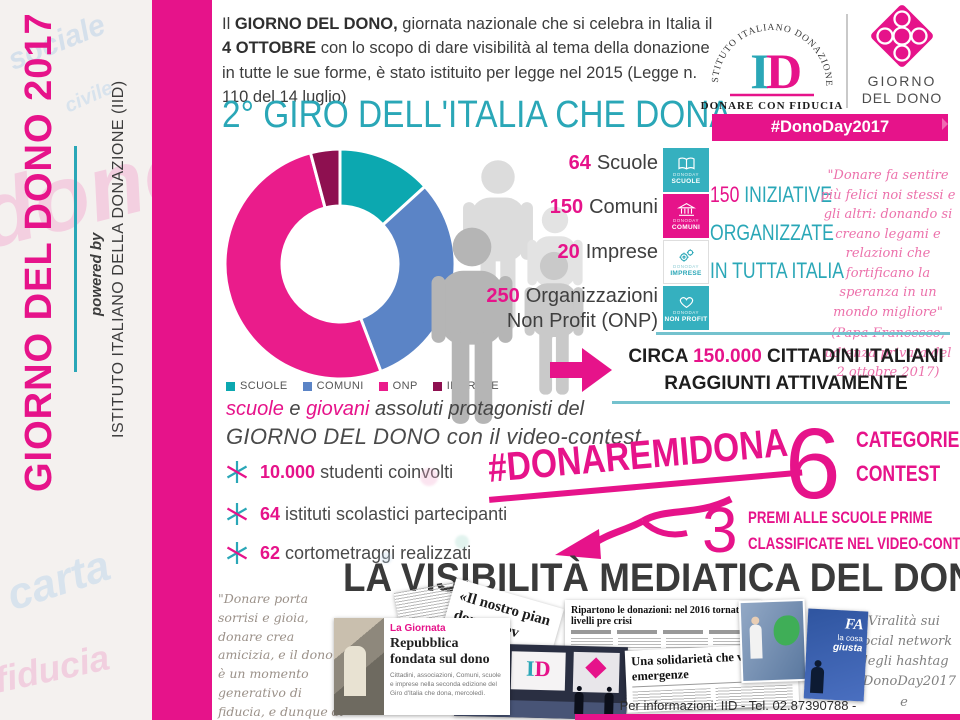 The height and width of the screenshot is (720, 960). What do you see at coordinates (686, 319) in the screenshot?
I see `badge-label: NON PROFIT` at bounding box center [686, 319].